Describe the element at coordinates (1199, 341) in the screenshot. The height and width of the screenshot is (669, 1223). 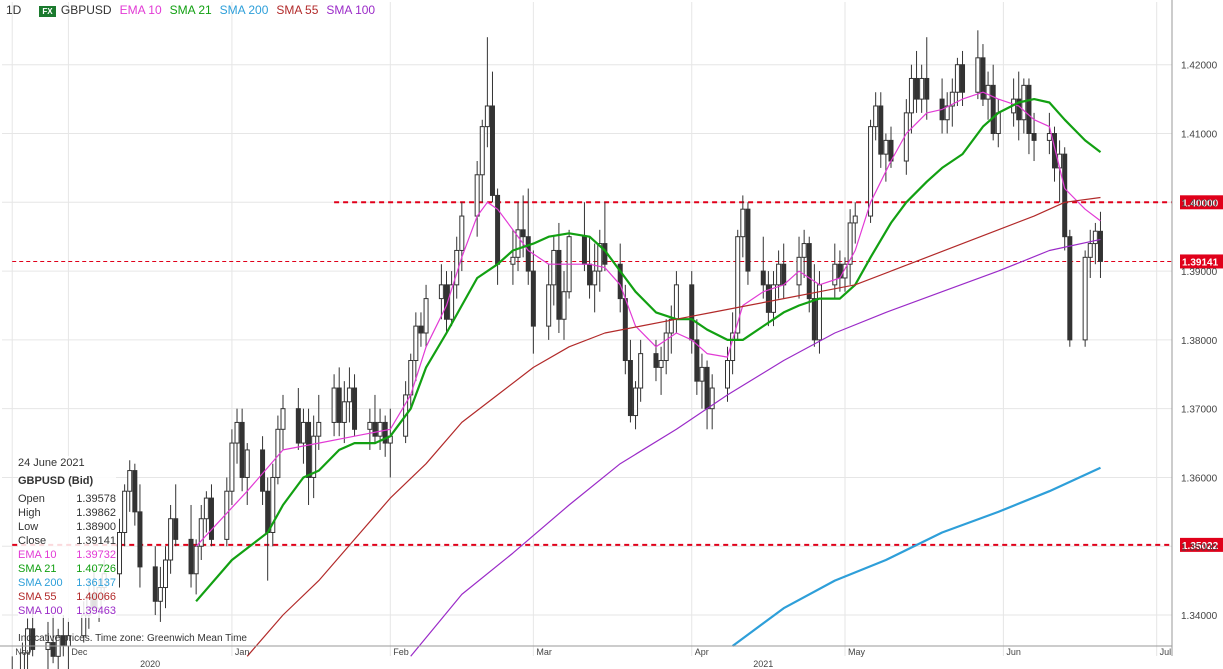
I see `y-tick-label: 1.38000` at that location.